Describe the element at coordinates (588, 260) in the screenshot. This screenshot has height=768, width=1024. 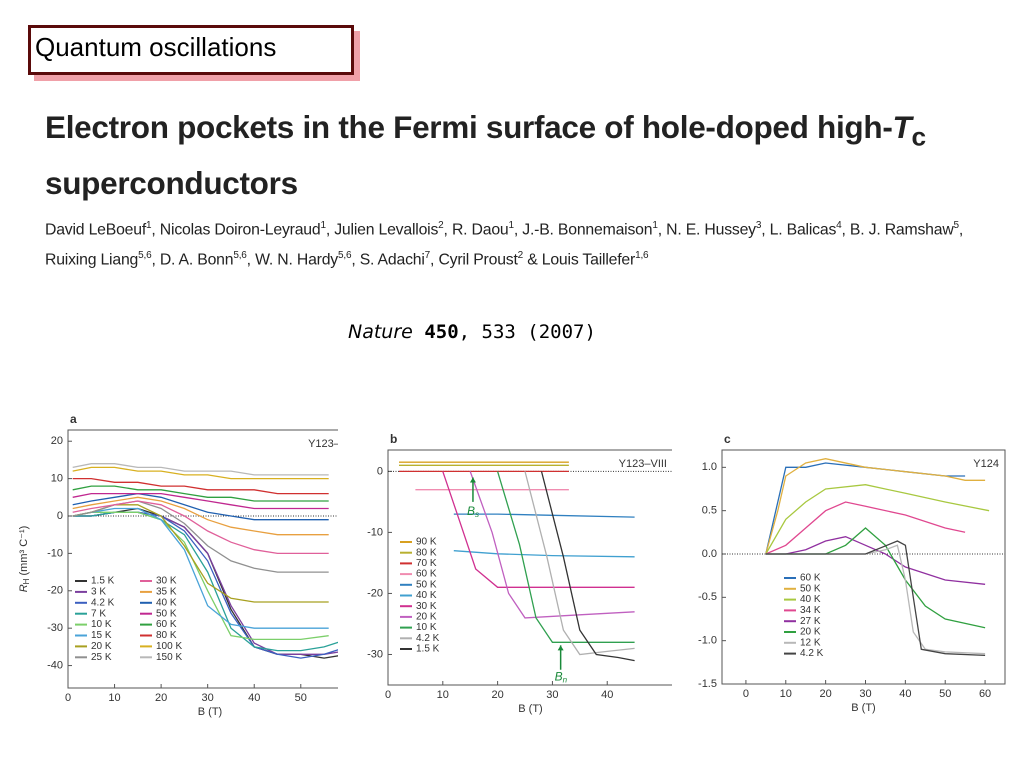
I see `author-name: Louis Taillefer` at that location.